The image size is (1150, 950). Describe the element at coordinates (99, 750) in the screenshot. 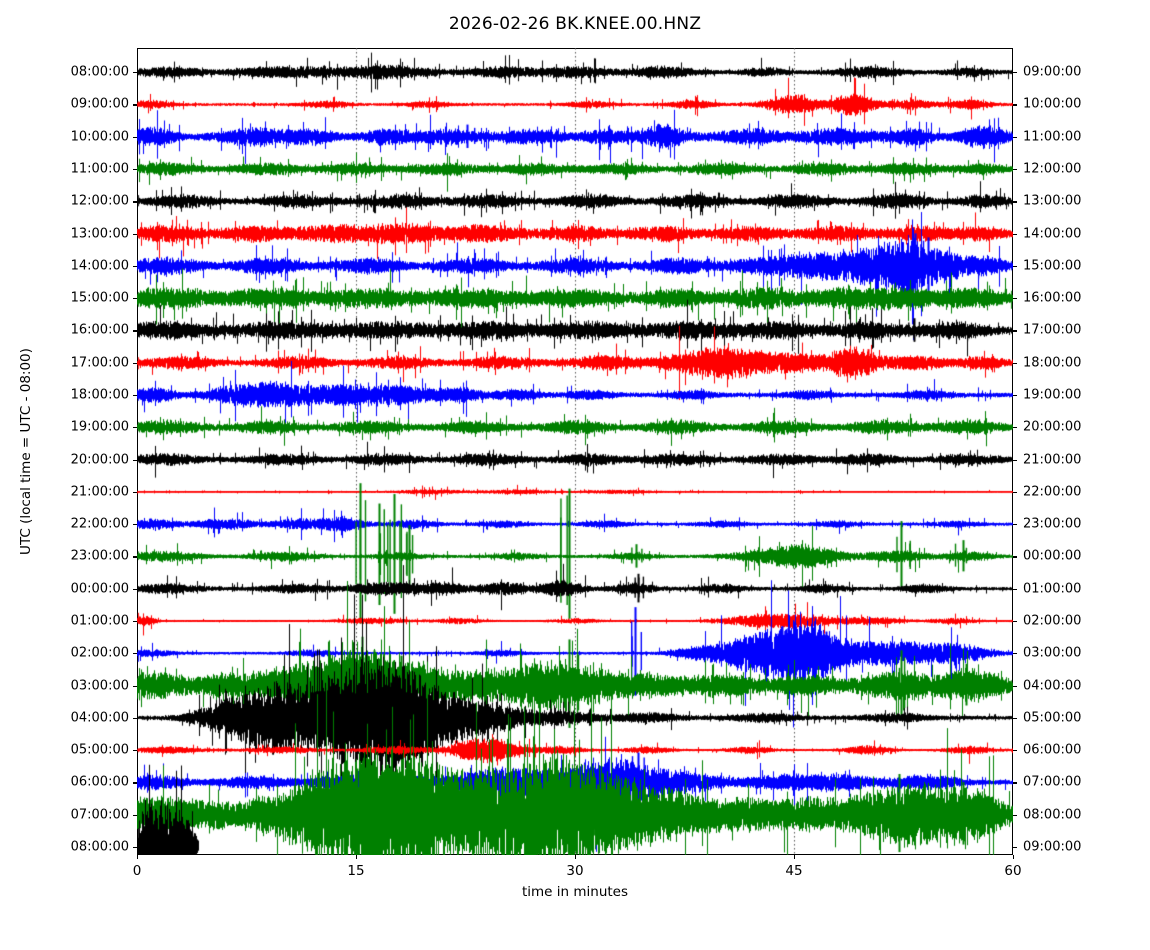

I see `y-tick-label-left: 05:00:00` at that location.